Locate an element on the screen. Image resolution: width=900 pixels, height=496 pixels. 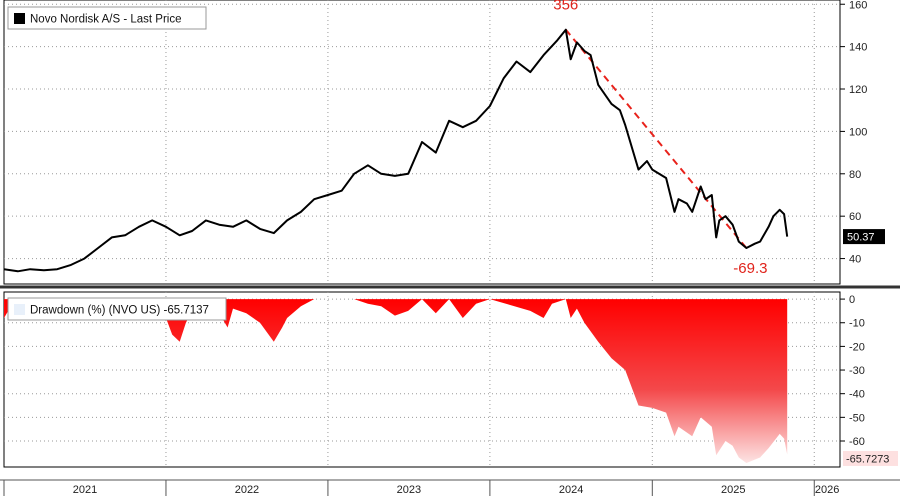
price-legend-box is located at coordinates (107, 18).